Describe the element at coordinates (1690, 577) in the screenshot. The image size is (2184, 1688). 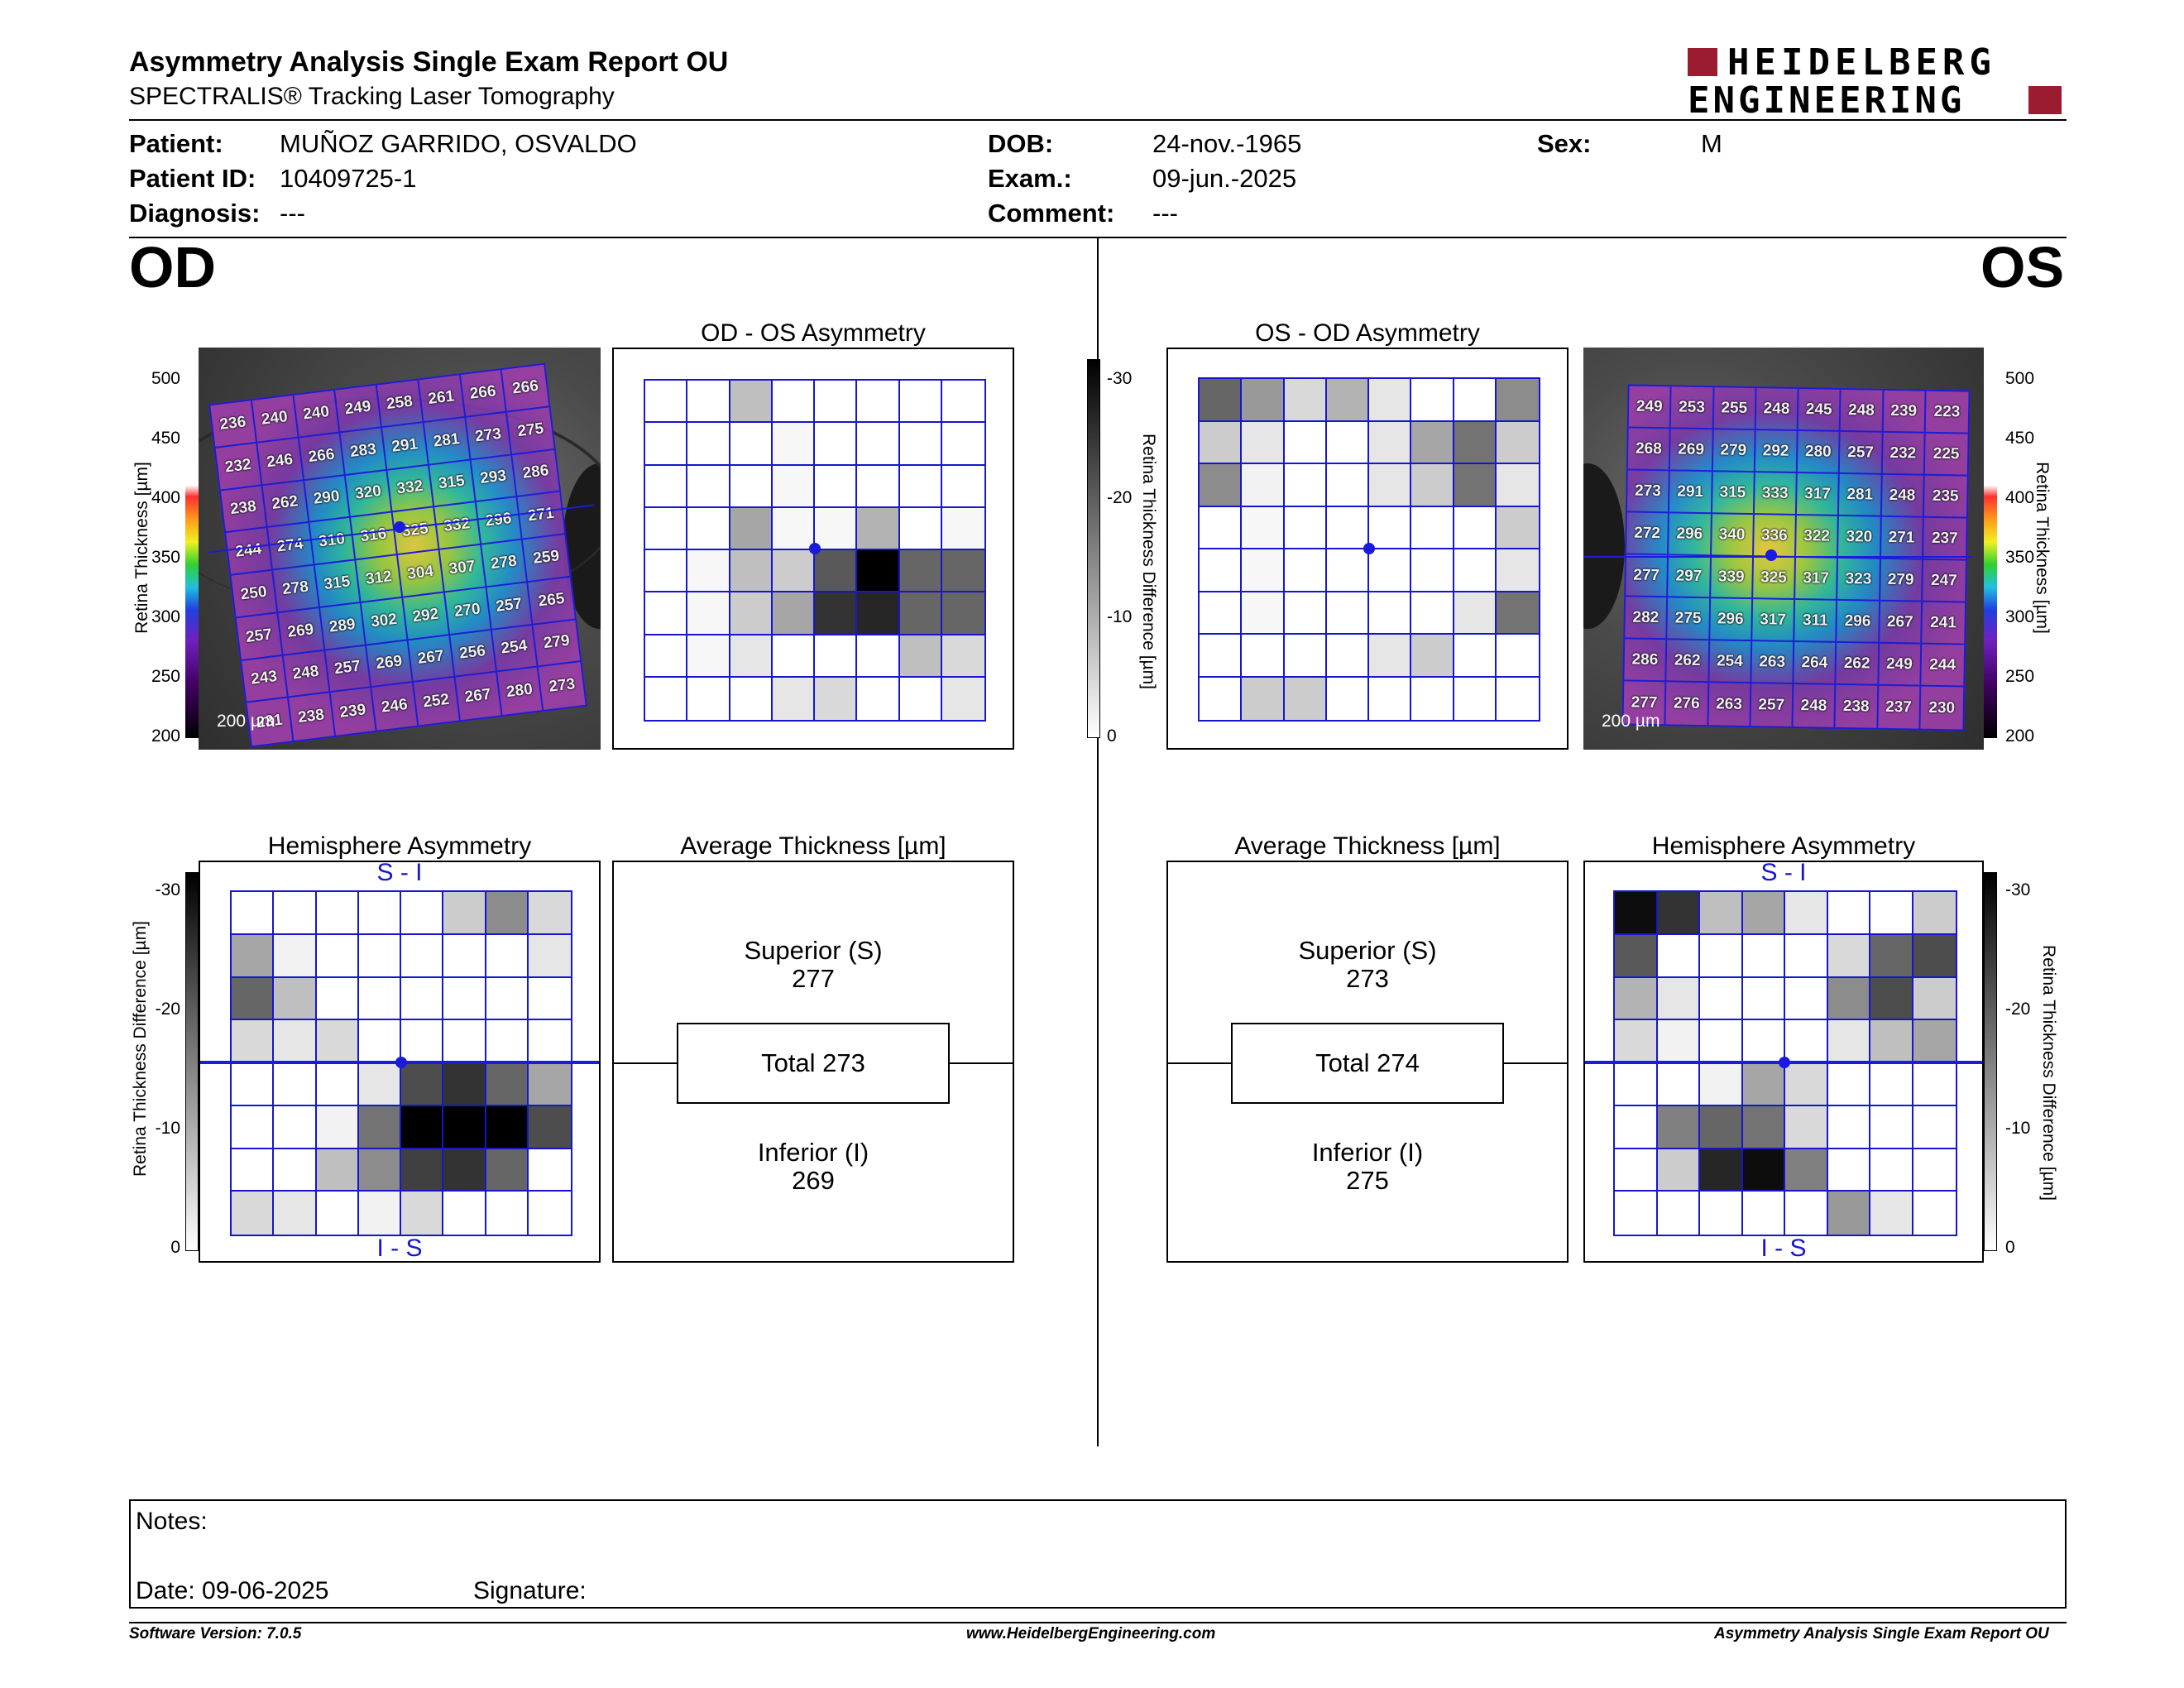
I see `thickness-cell: 297` at that location.